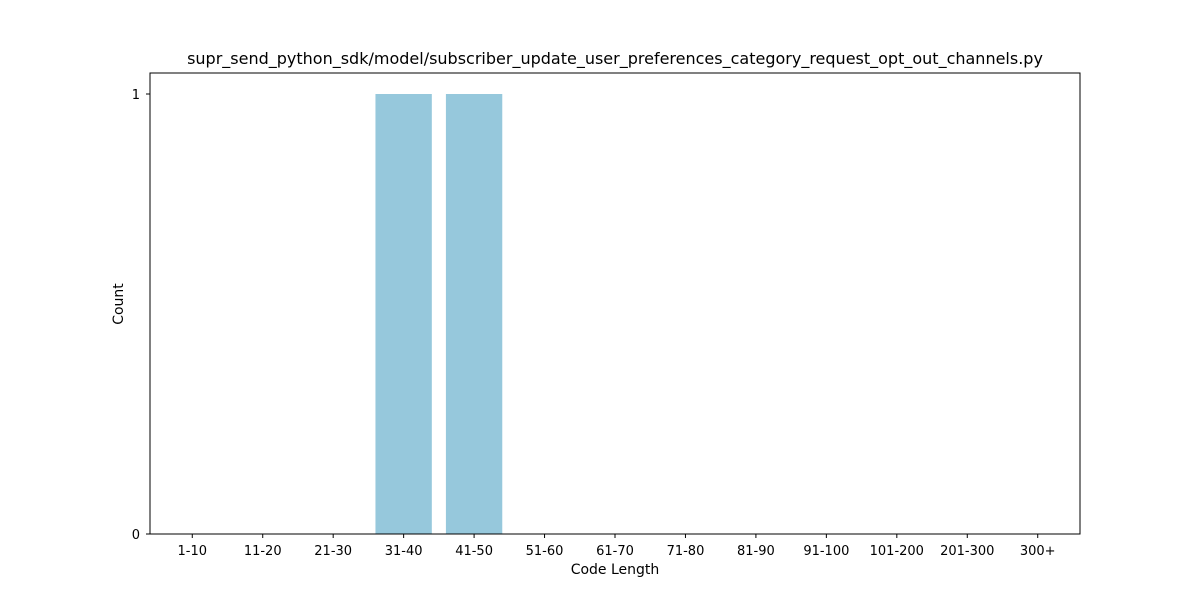 The height and width of the screenshot is (604, 1200). I want to click on y-axis-ticks: 01, so click(141, 315).